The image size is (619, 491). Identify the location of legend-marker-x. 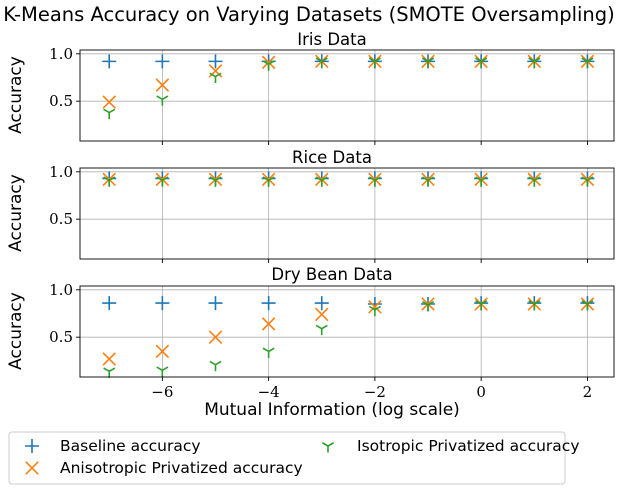
(32, 468).